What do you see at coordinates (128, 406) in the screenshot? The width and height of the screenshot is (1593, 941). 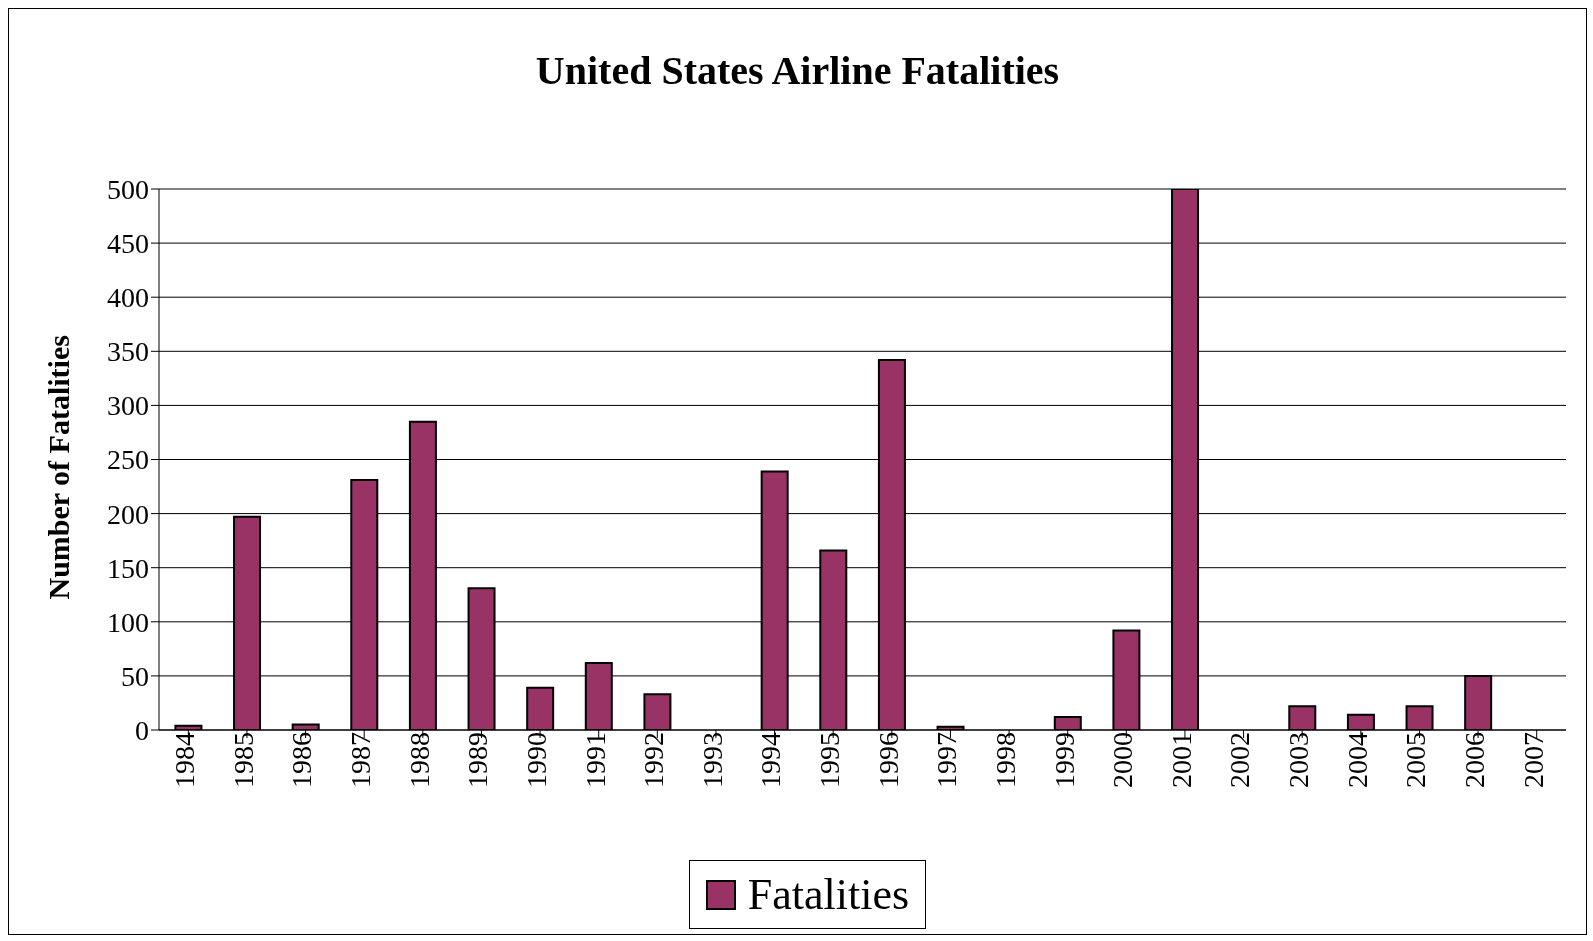 I see `y-tick-label: 300` at bounding box center [128, 406].